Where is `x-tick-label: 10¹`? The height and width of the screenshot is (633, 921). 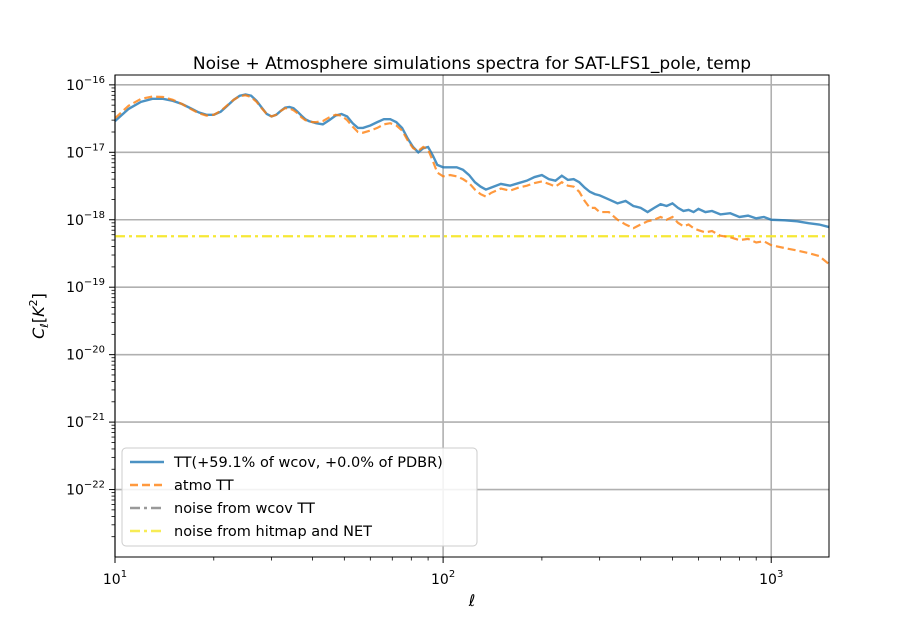 x-tick-label: 10¹ is located at coordinates (115, 578).